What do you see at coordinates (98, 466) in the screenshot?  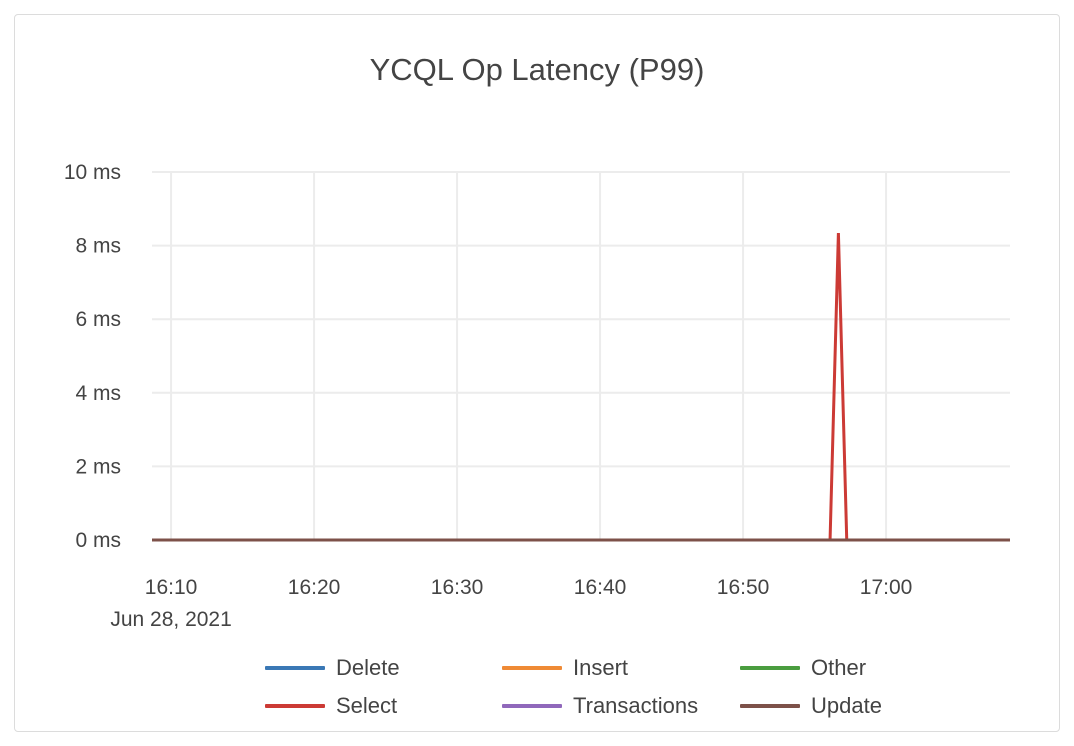 I see `y-tick-label: 2 ms` at bounding box center [98, 466].